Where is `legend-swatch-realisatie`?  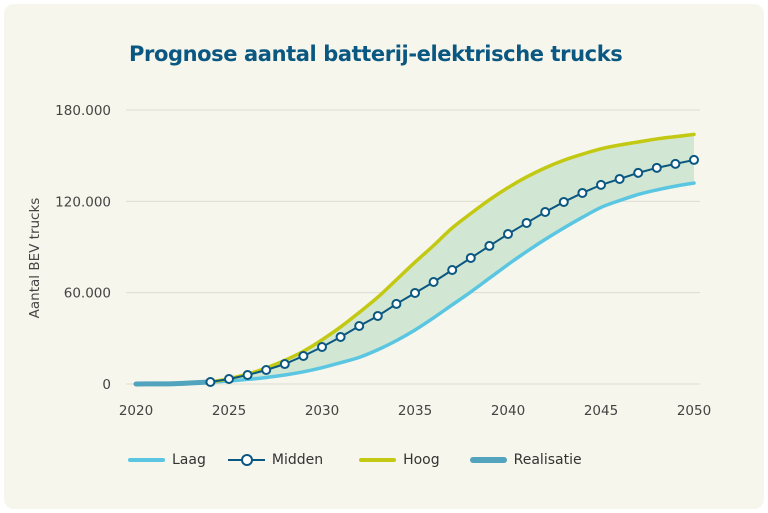
legend-swatch-realisatie is located at coordinates (488, 460).